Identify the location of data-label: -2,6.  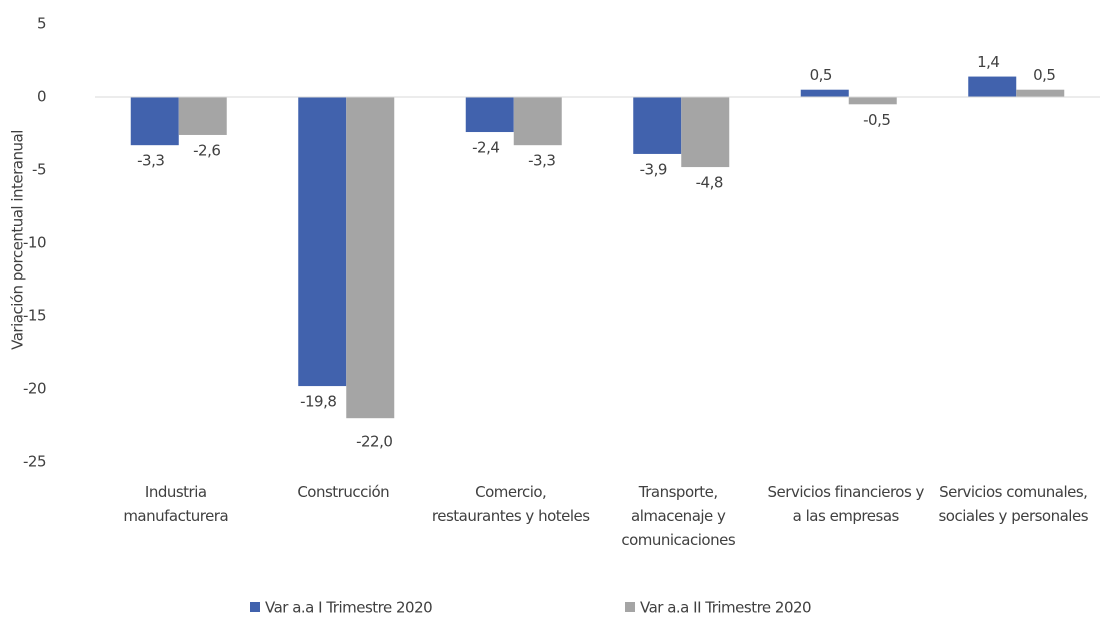
(206, 150).